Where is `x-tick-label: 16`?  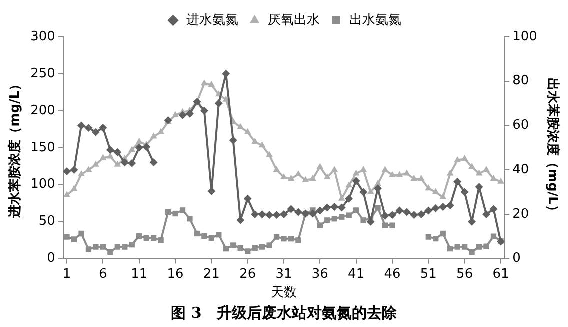
x-tick-label: 16 is located at coordinates (175, 274).